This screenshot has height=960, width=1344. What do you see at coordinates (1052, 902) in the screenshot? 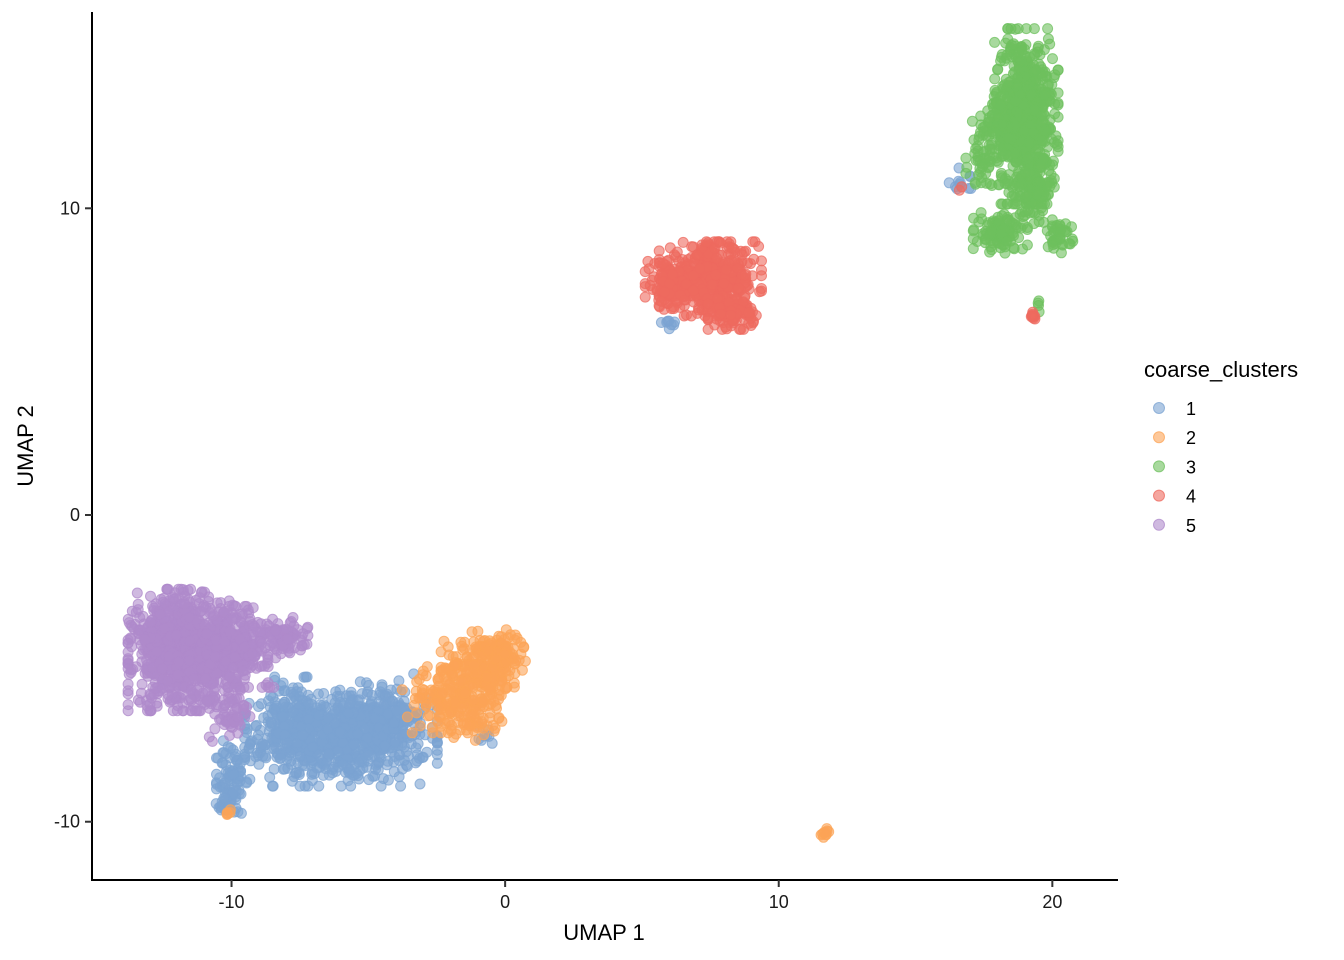
I see `x-tick-label: 20` at bounding box center [1052, 902].